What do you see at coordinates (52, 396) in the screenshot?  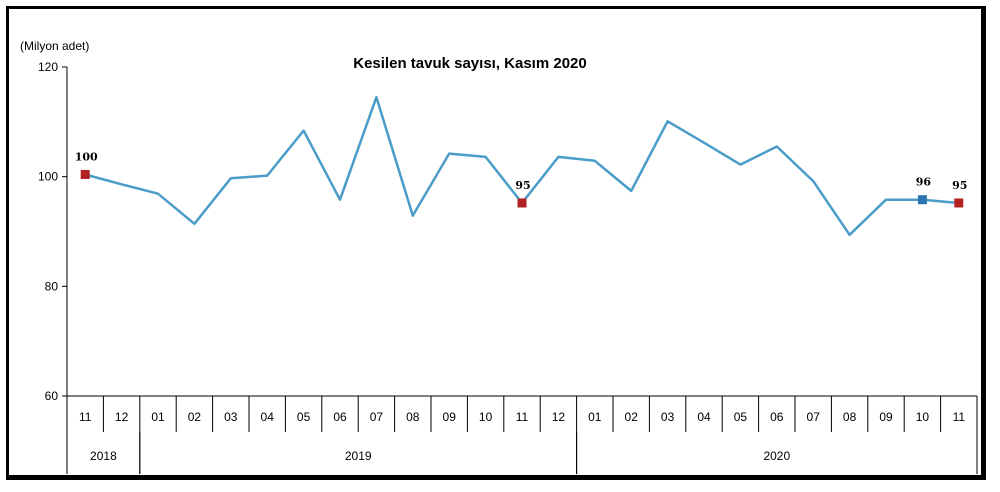 I see `y-tick-label: 60` at bounding box center [52, 396].